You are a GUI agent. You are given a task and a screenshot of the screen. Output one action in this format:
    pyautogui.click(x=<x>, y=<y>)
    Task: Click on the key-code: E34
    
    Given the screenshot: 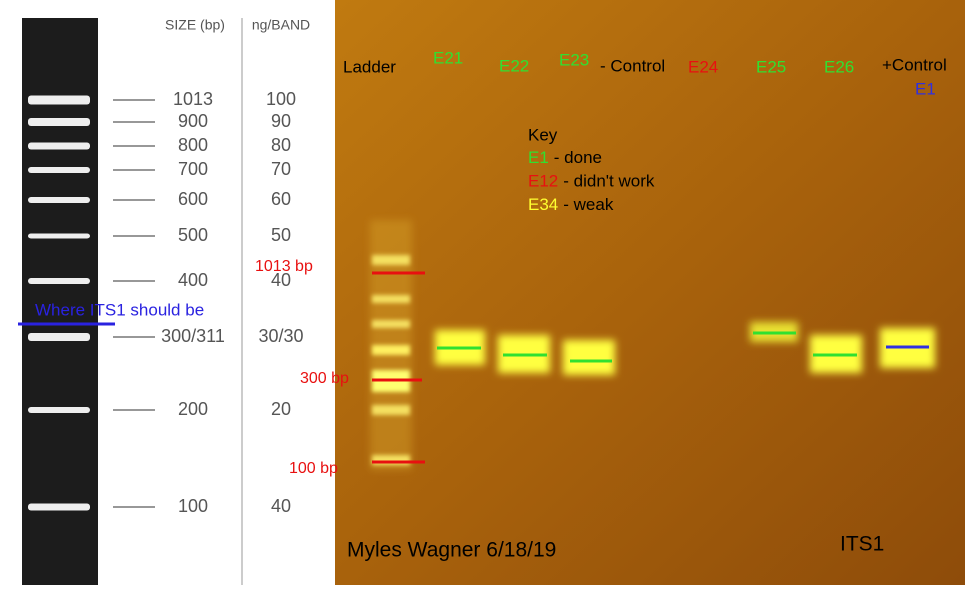 What is the action you would take?
    pyautogui.click(x=543, y=204)
    